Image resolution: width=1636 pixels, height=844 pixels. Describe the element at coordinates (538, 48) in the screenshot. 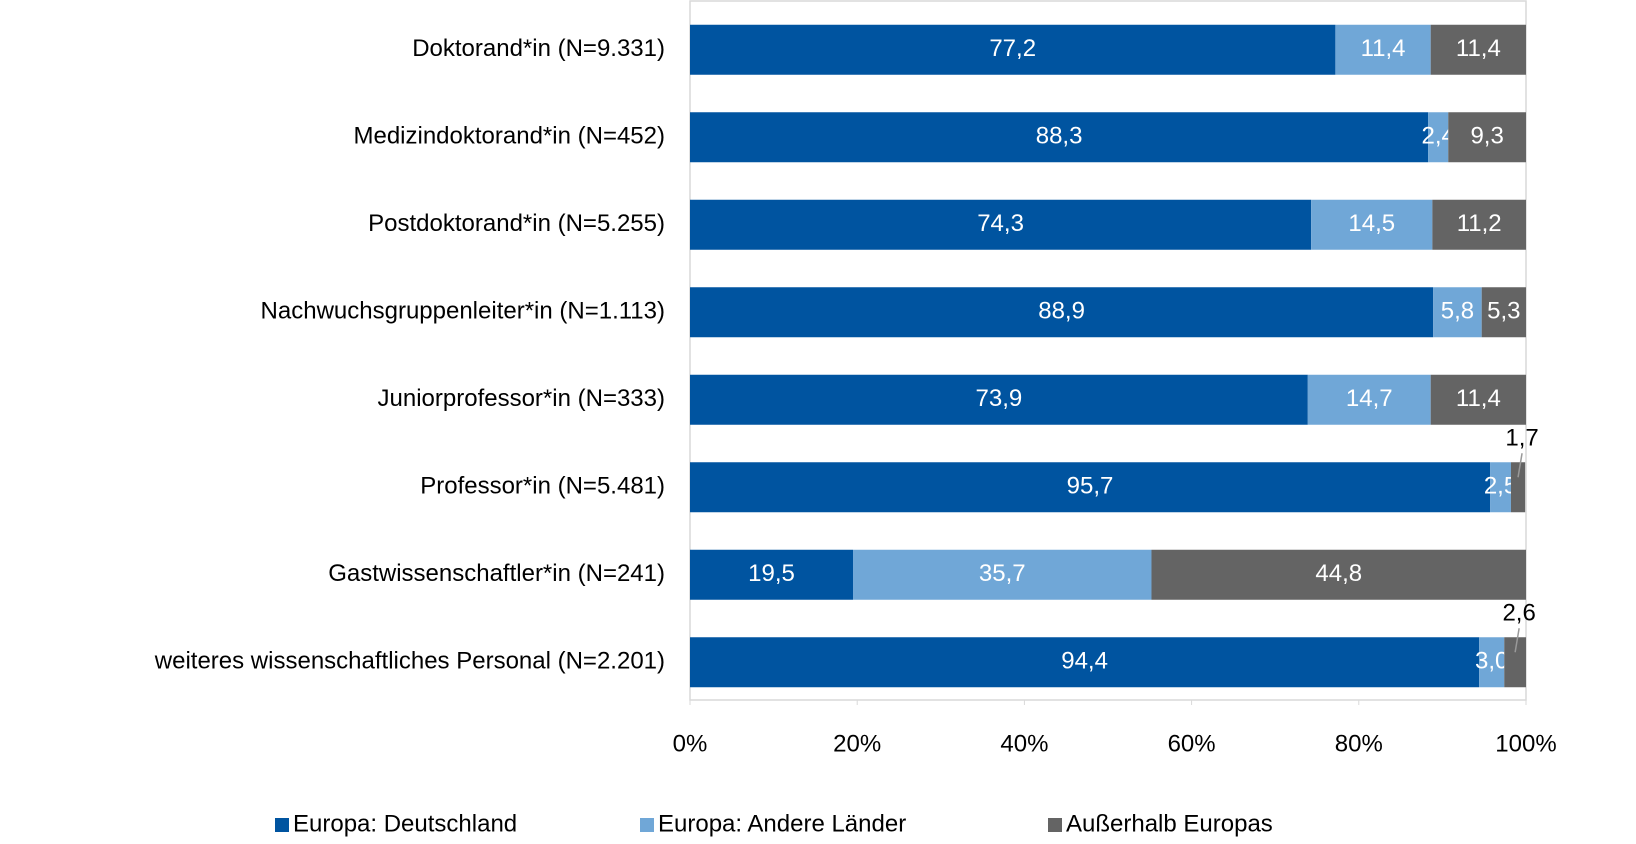

I see `y-tick-label: Doktorand*in (N=9.331)` at that location.